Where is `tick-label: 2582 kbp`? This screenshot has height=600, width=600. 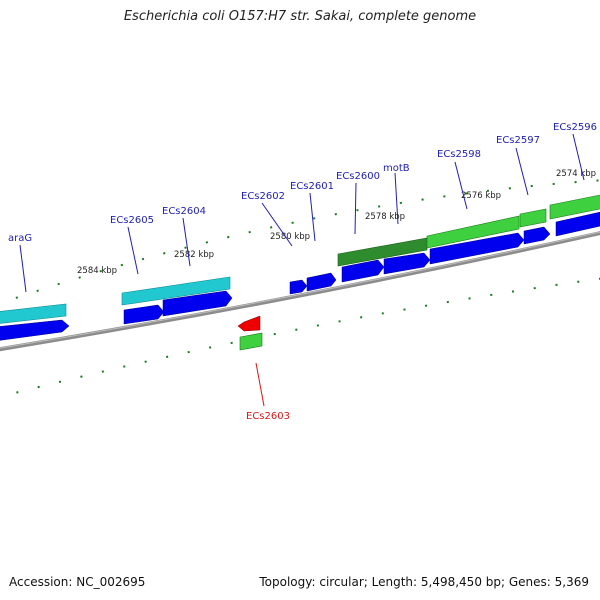
tick-label: 2582 kbp is located at coordinates (194, 255).